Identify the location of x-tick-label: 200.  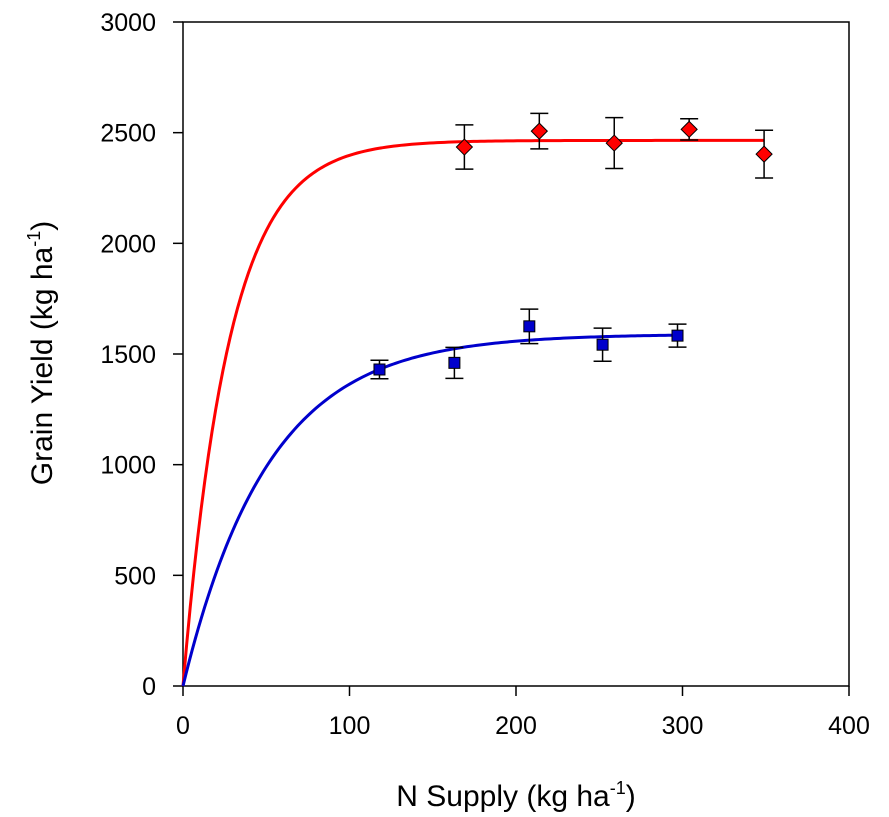
(516, 726).